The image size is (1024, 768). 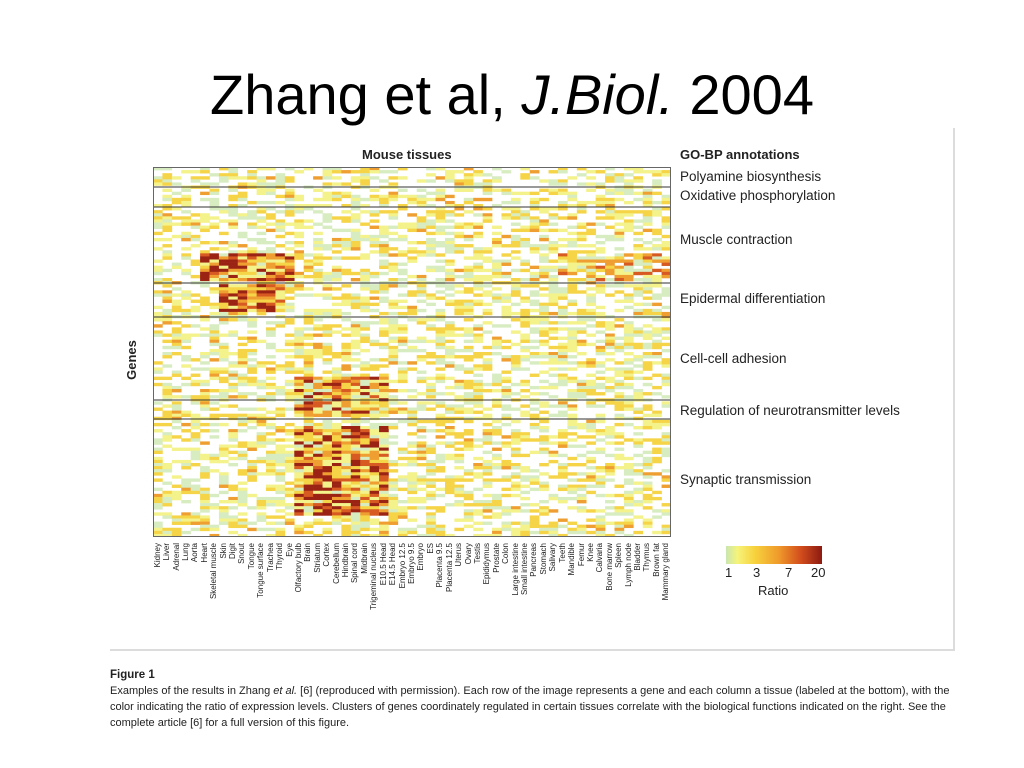 I want to click on tissue-label: ES, so click(x=430, y=548).